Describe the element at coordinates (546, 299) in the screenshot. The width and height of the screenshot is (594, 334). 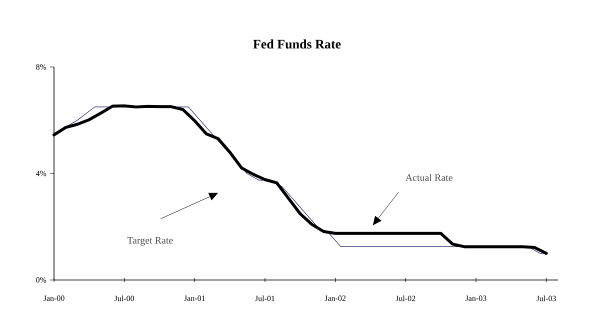
I see `x-tick-label: Jul-03` at that location.